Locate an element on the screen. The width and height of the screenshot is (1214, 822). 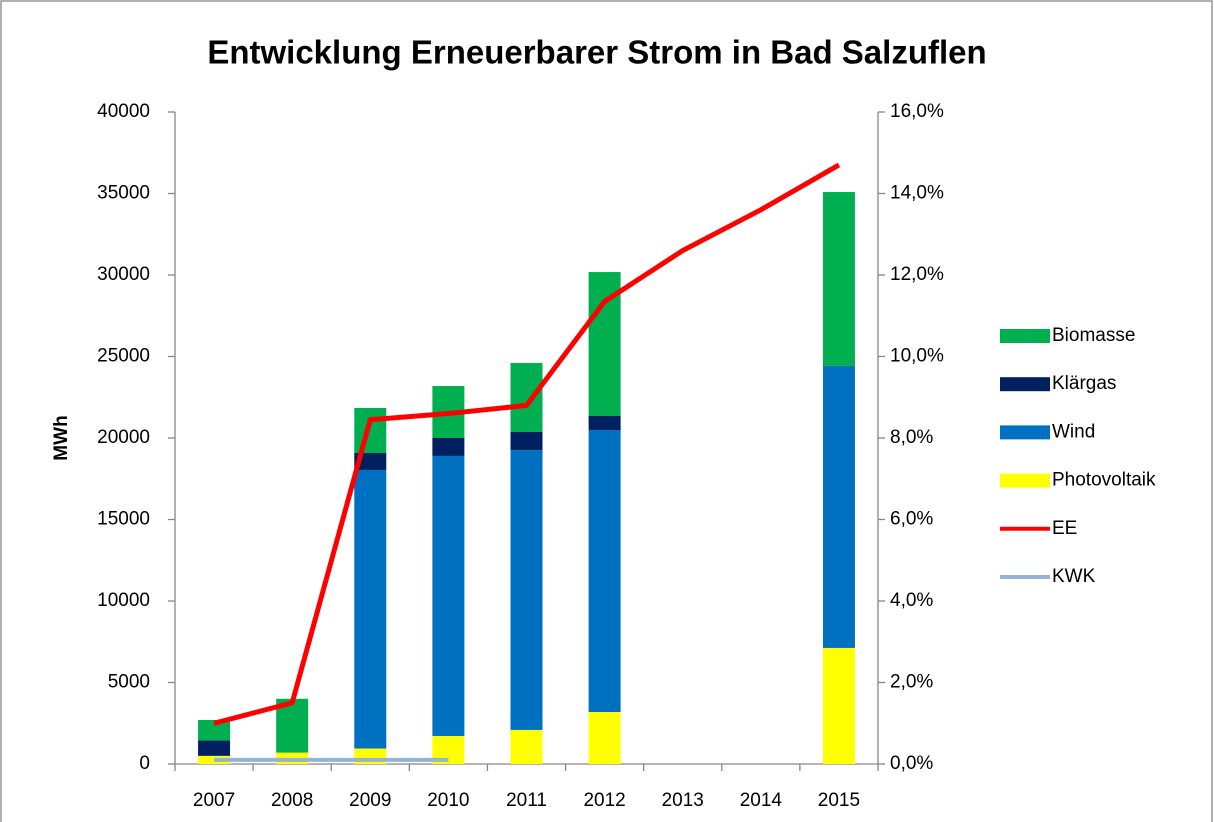
legend-label: Klärgas is located at coordinates (1084, 383).